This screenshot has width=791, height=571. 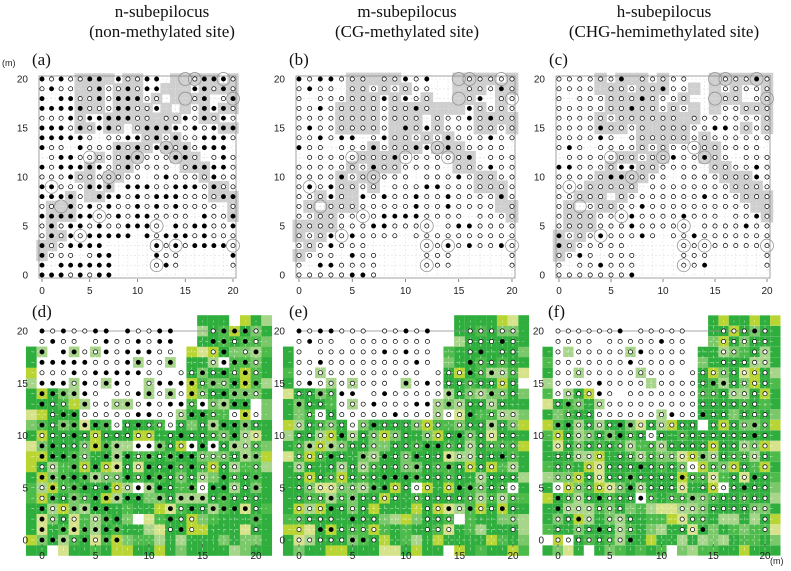 I want to click on y-tick-label: 20, so click(x=23, y=332).